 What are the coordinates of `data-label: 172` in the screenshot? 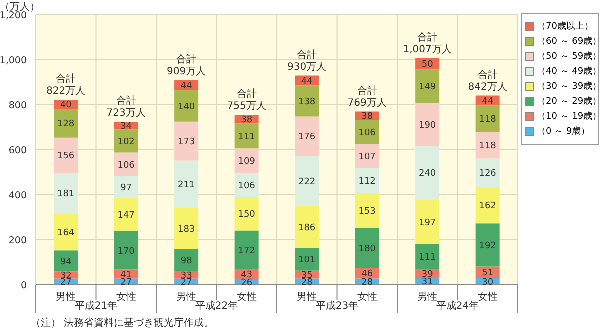 It's located at (247, 251).